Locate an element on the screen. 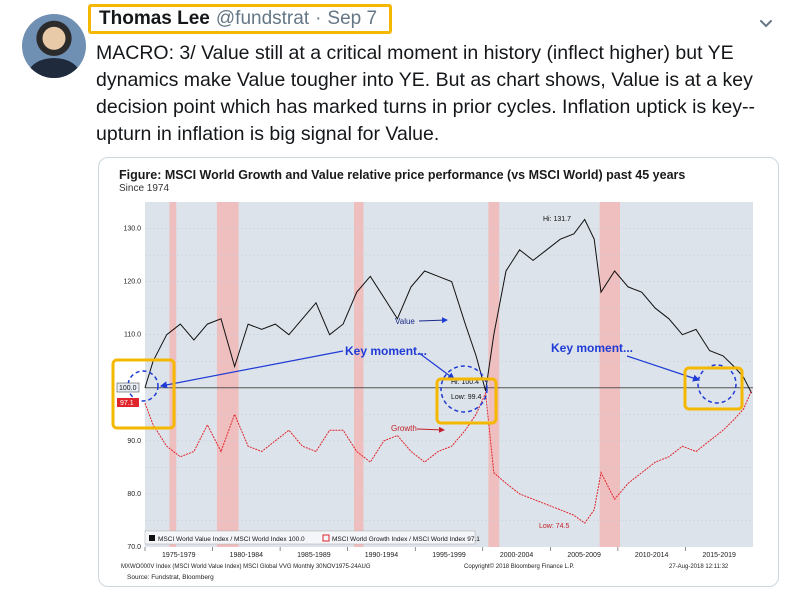  chart-subtitle: Since 1974 is located at coordinates (144, 188).